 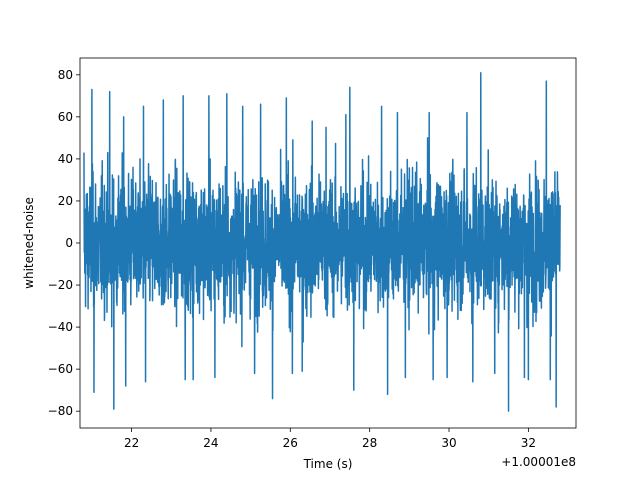 I want to click on y-tick-label: 20, so click(x=65, y=201).